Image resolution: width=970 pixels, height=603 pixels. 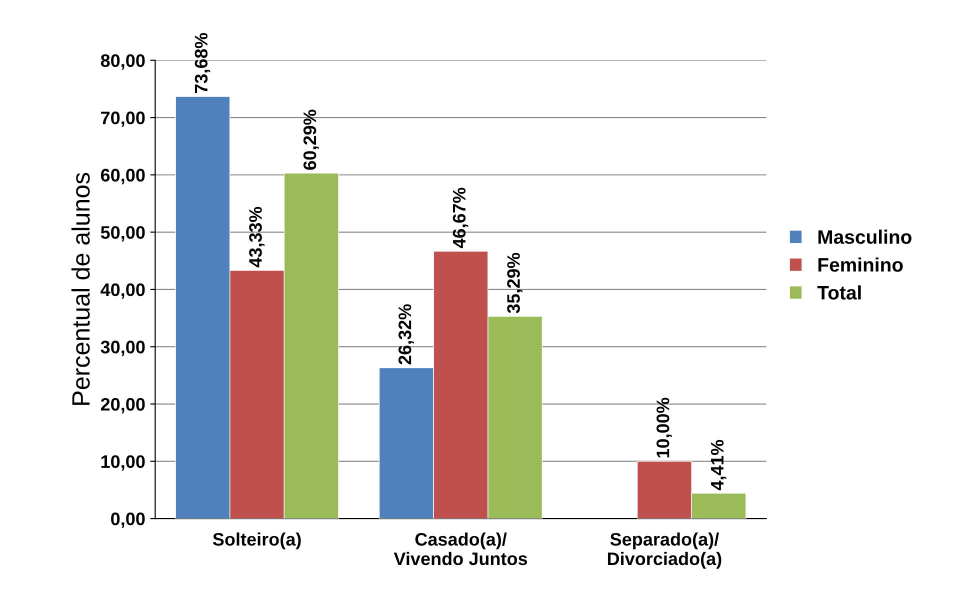 I want to click on y-tick-label: 20,00, so click(x=122, y=406).